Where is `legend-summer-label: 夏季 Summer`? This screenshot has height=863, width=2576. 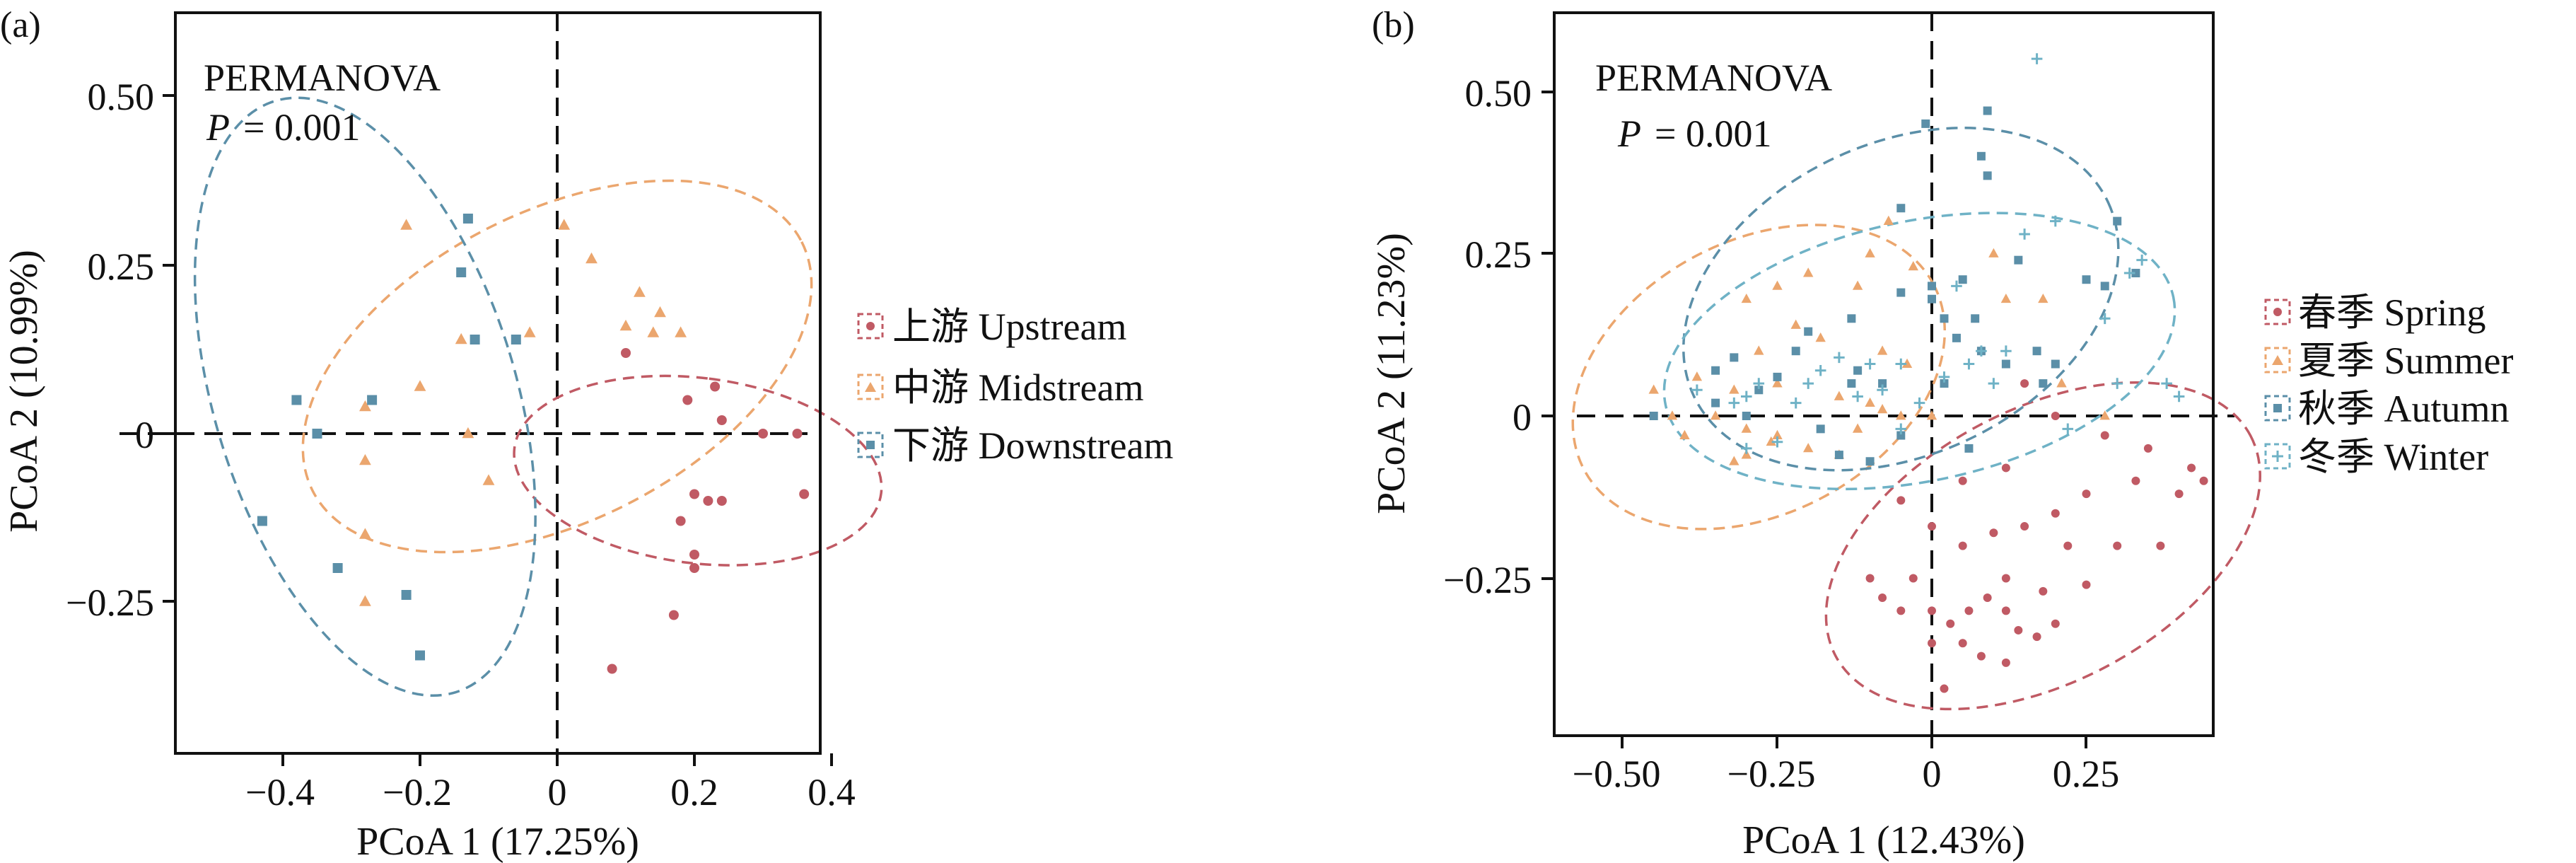 legend-summer-label: 夏季 Summer is located at coordinates (2406, 361).